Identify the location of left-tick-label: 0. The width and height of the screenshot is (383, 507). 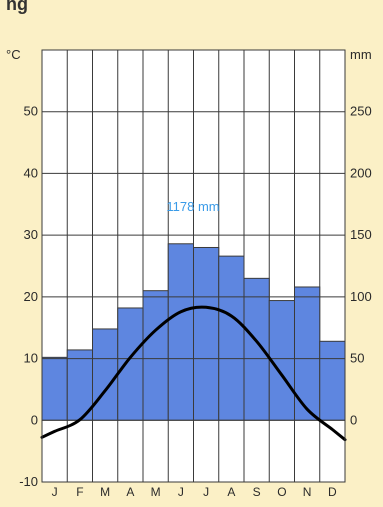
(34, 419).